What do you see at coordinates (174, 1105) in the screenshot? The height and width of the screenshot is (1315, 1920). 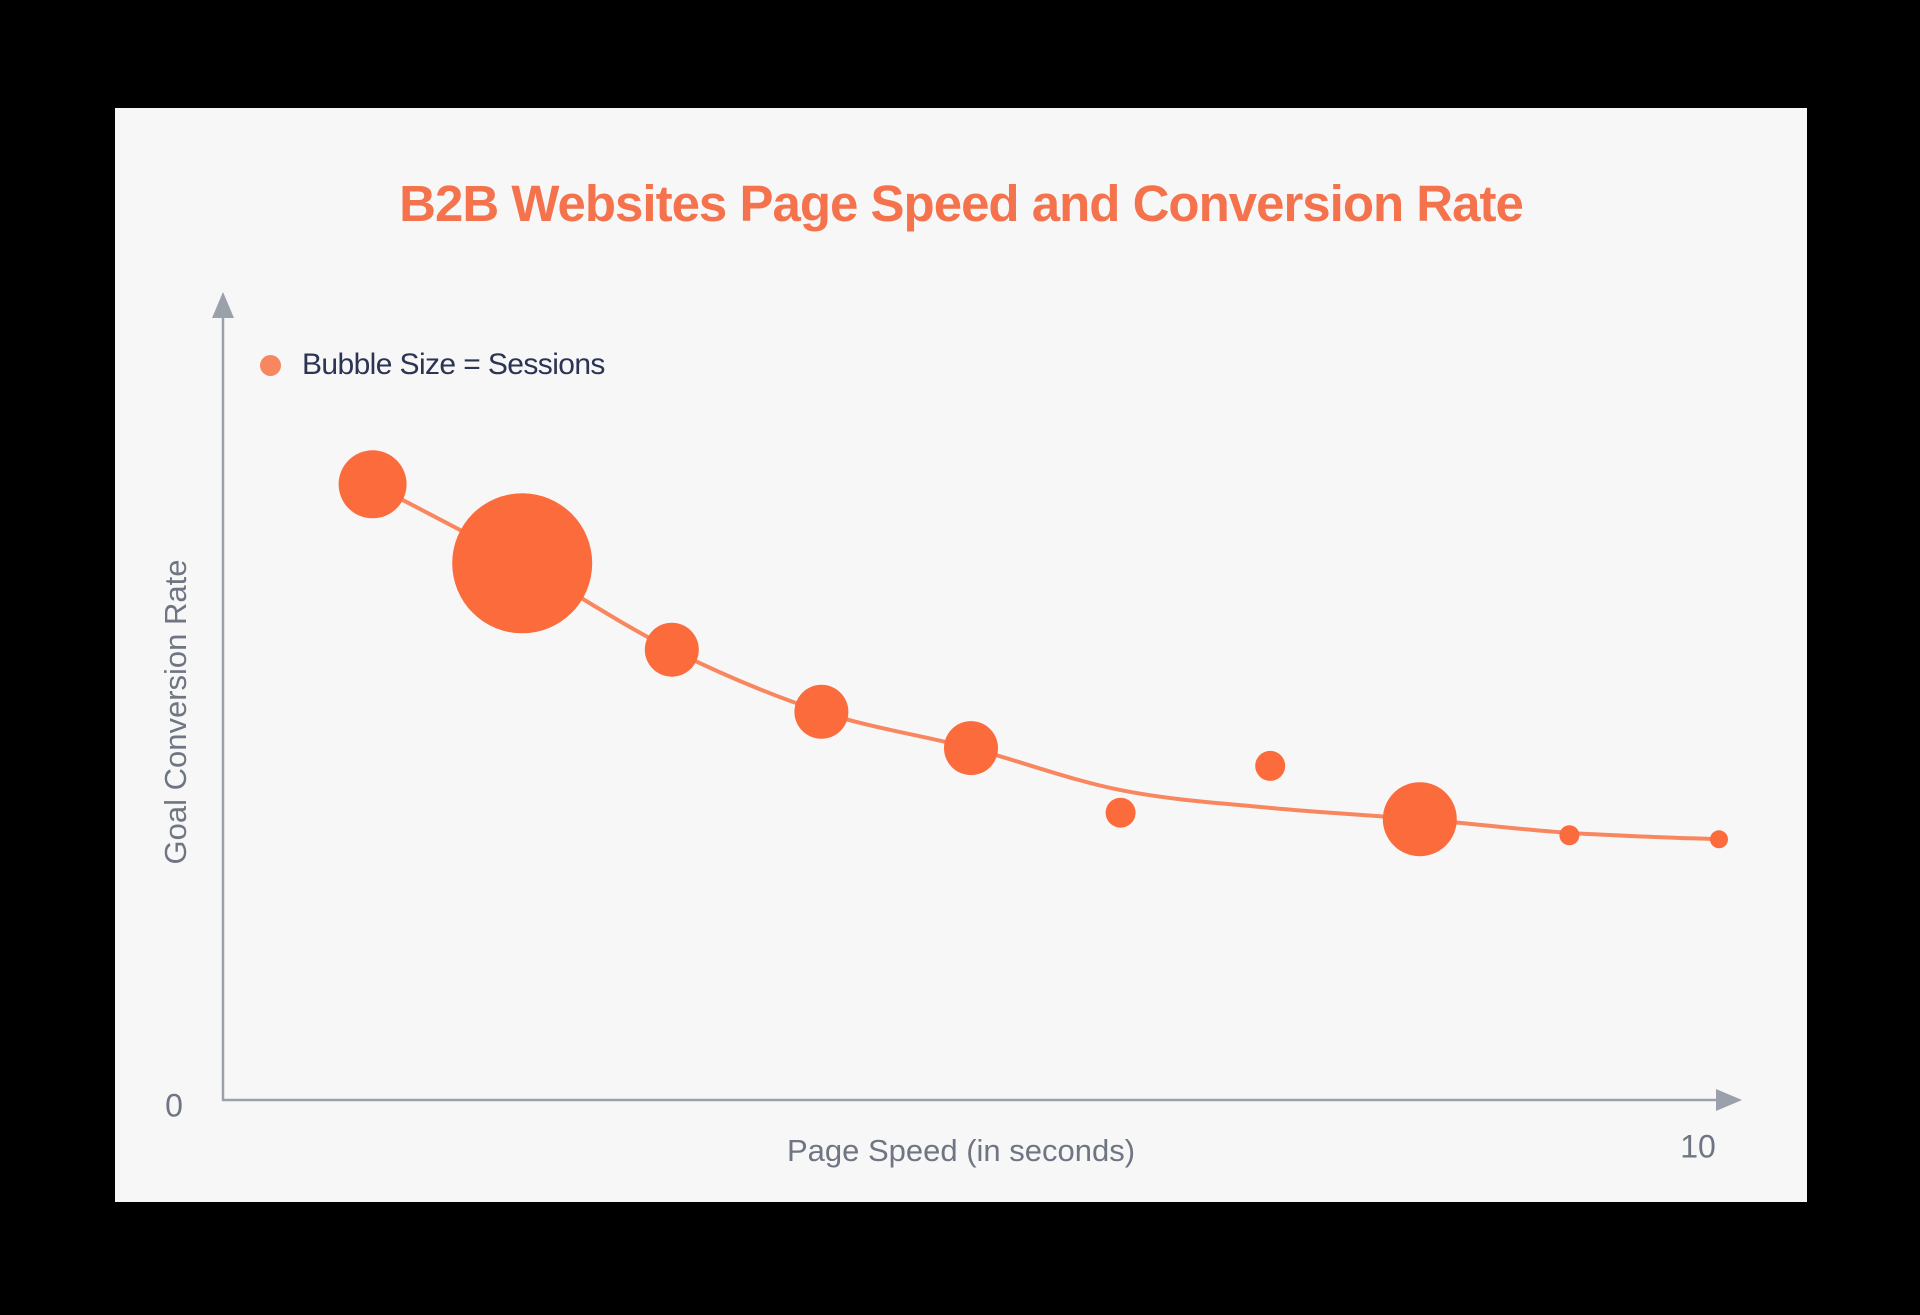 I see `y-axis-origin-tick: 0` at bounding box center [174, 1105].